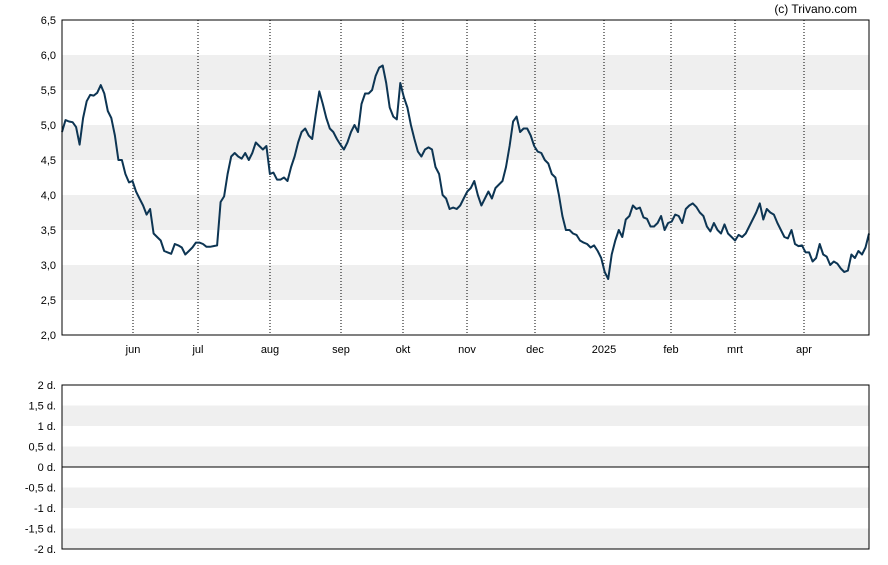  I want to click on y-tick-label: 2 d., so click(47, 386).